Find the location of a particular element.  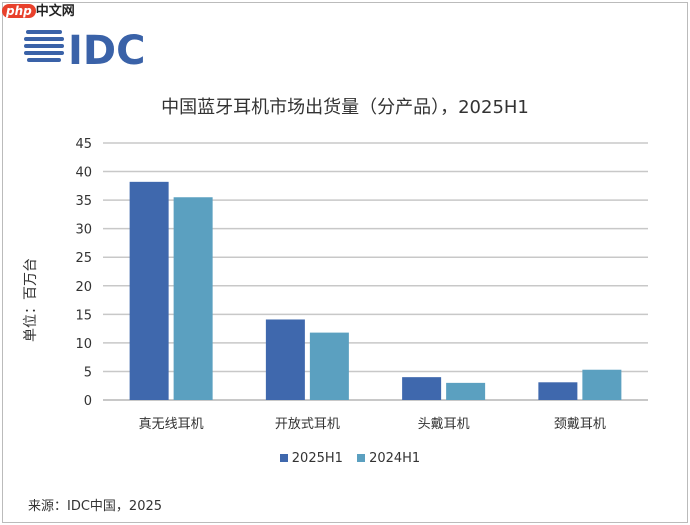

chart-title: 中国蓝牙耳机市场出货量（分产品），2025H1 is located at coordinates (345, 107).